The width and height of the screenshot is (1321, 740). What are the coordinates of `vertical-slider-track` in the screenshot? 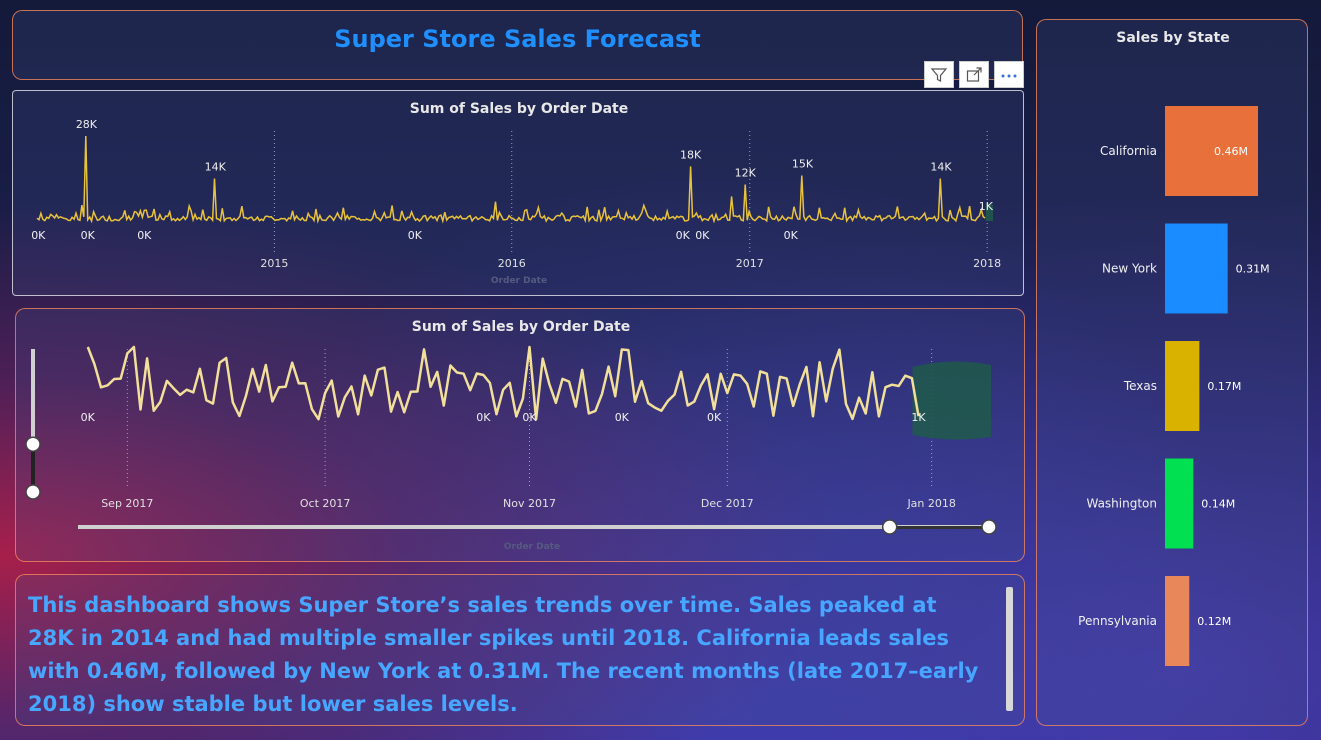 It's located at (33, 421).